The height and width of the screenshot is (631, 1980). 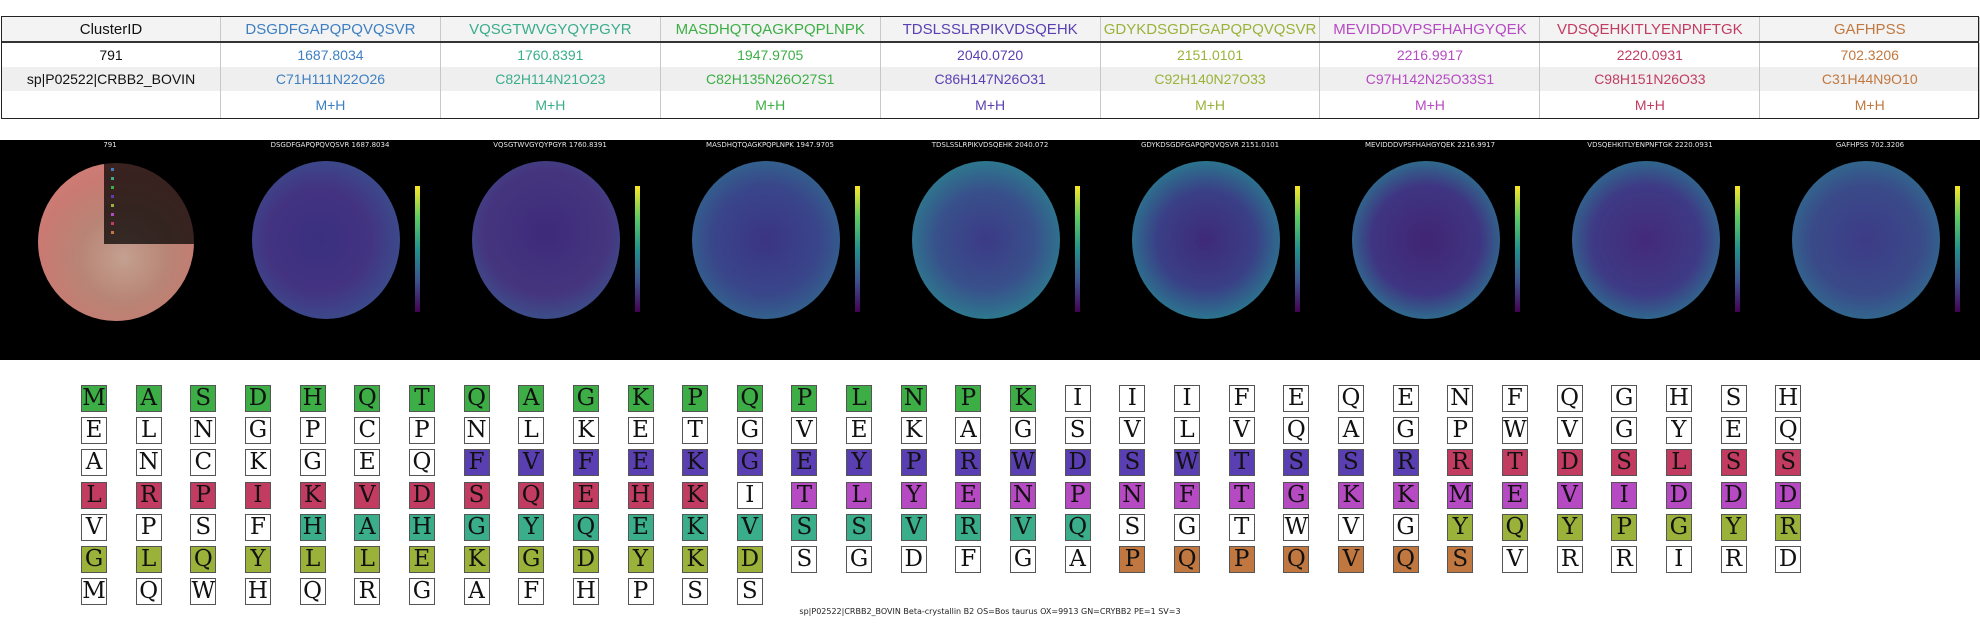 What do you see at coordinates (991, 29) in the screenshot?
I see `peptide-header-4: TDSLSSLRPIKVDSQEHK` at bounding box center [991, 29].